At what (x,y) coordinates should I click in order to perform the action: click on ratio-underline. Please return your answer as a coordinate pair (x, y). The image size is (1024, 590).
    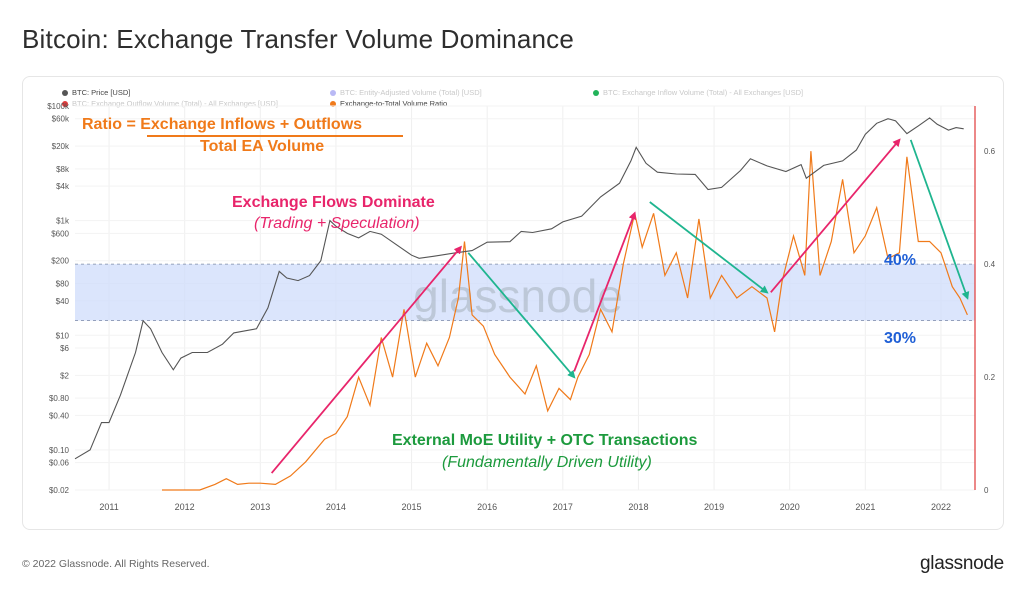
    Looking at the image, I should click on (275, 136).